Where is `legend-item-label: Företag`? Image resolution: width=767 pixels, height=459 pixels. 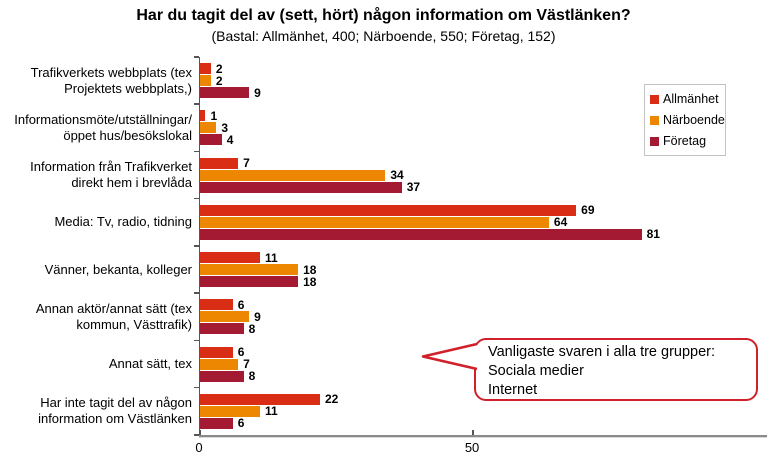 legend-item-label: Företag is located at coordinates (685, 141).